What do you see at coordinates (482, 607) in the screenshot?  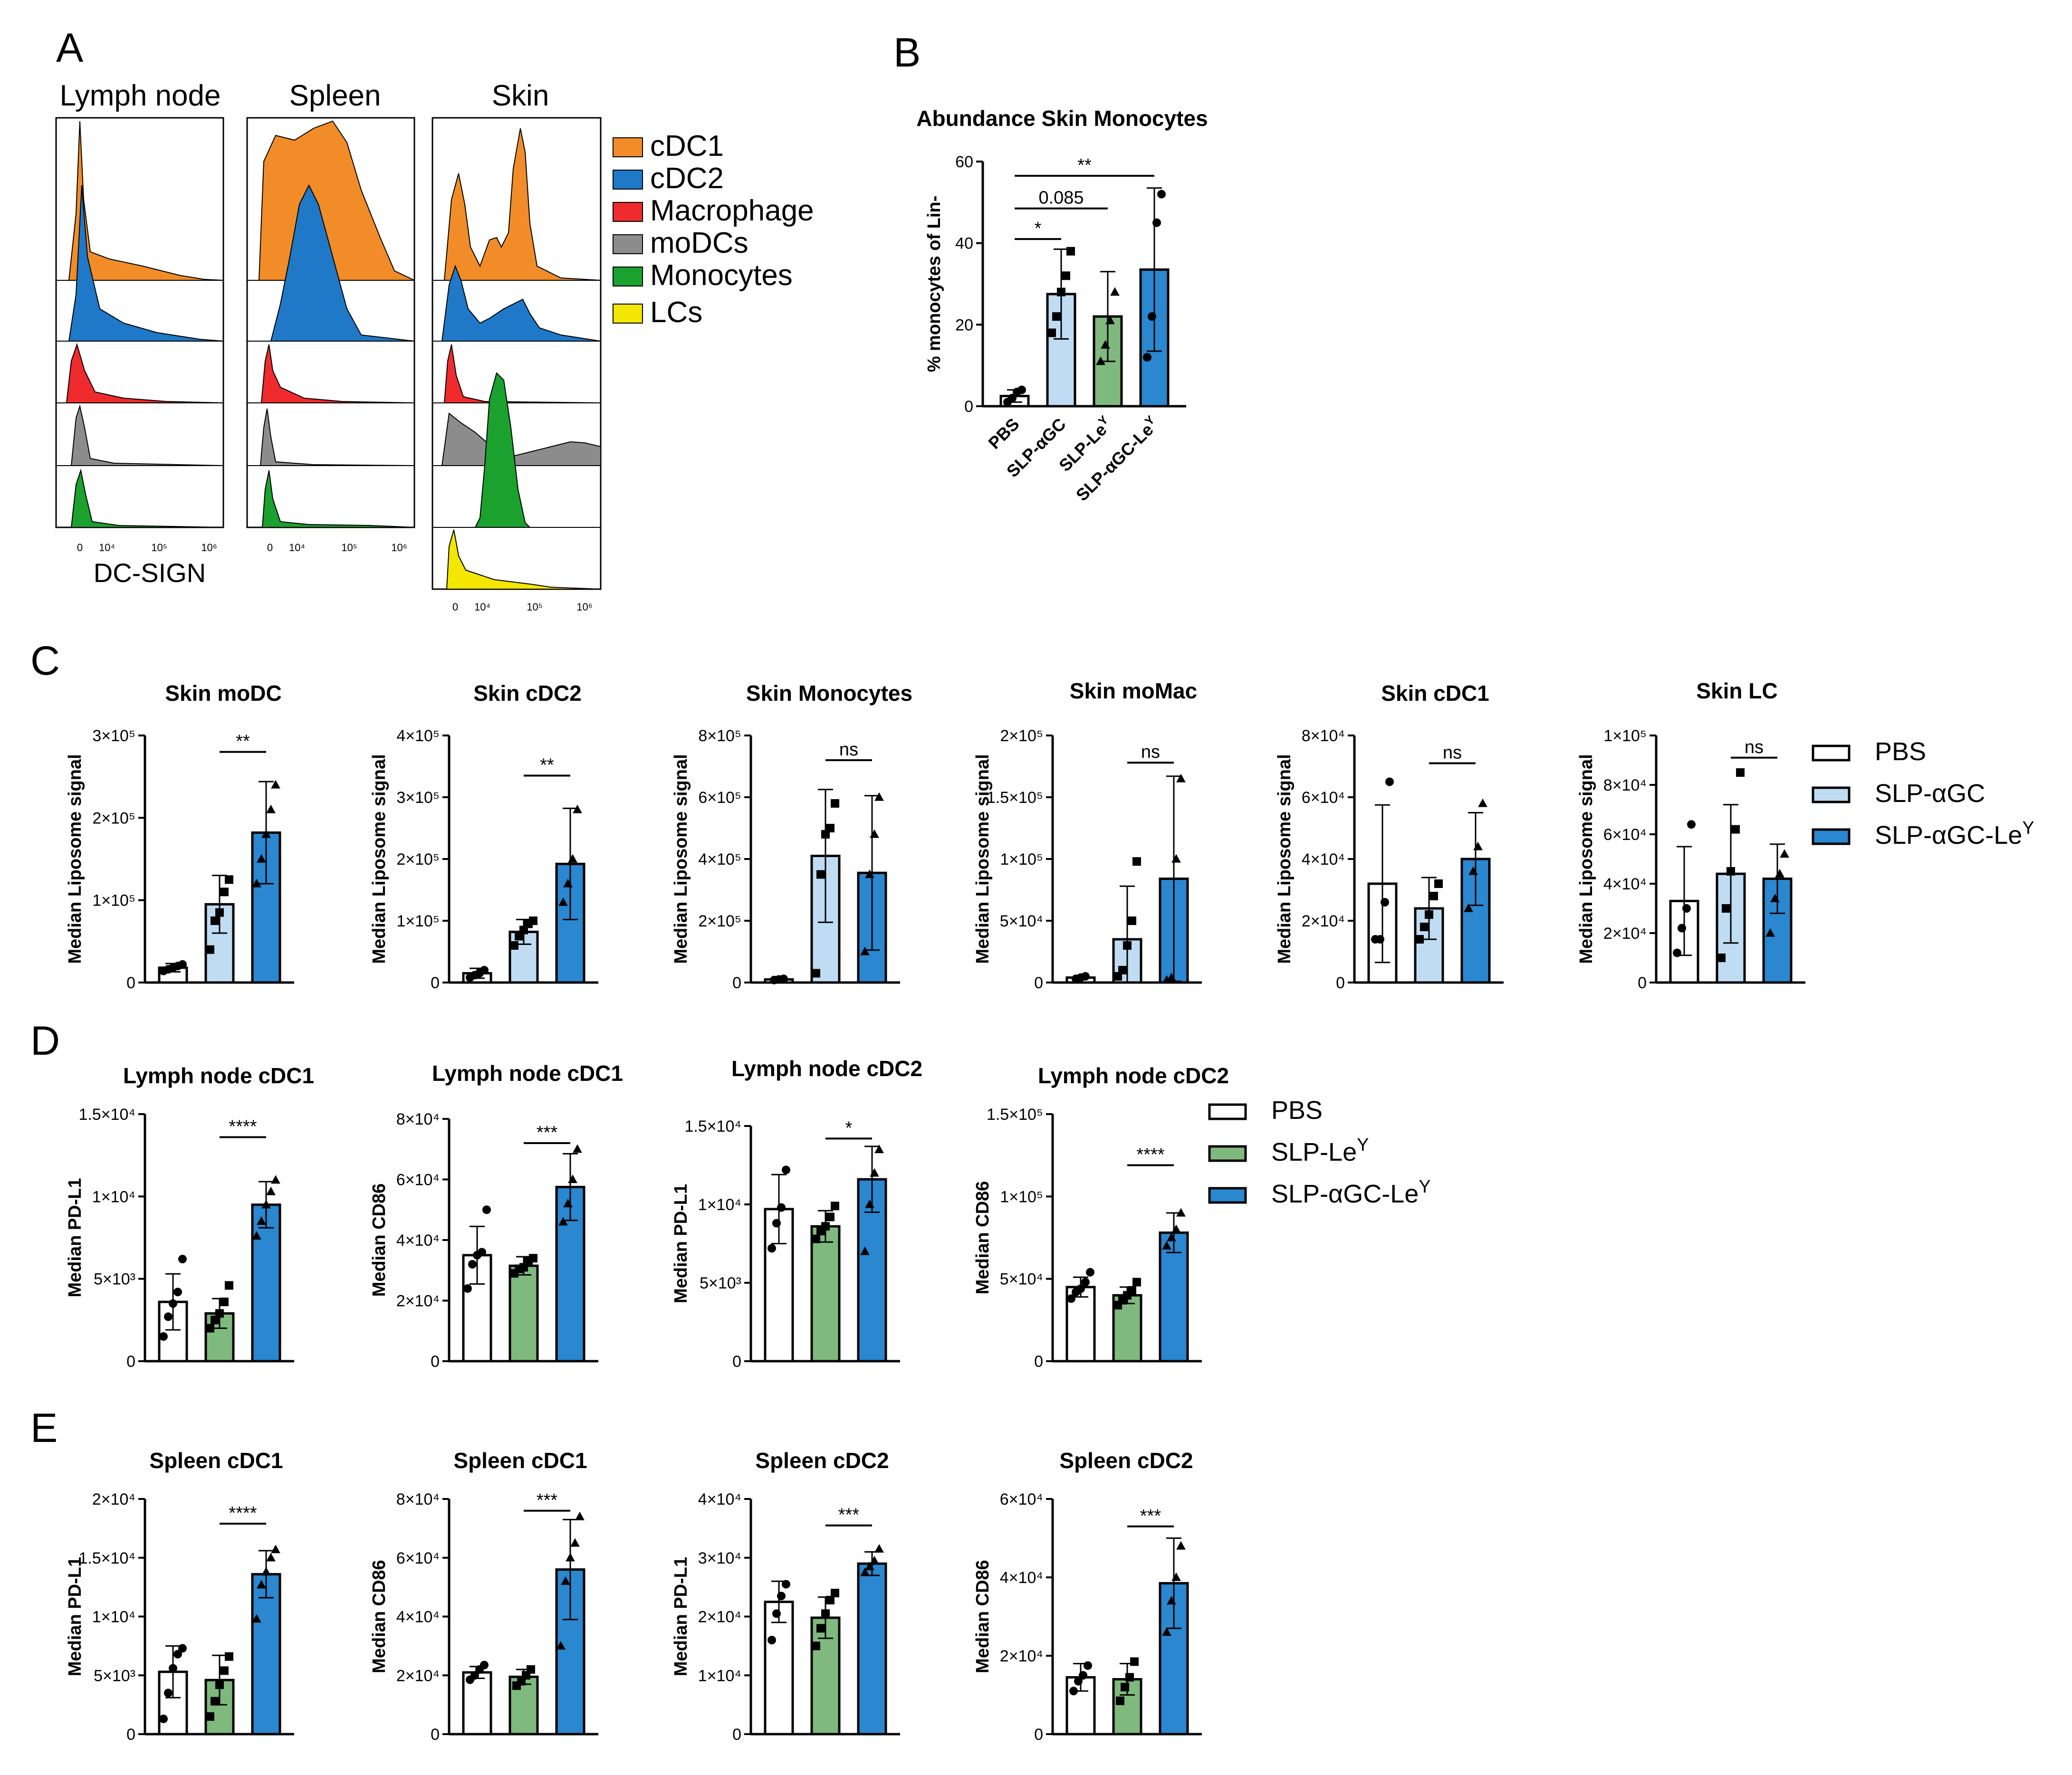 I see `axis-tick-label: 10⁴` at bounding box center [482, 607].